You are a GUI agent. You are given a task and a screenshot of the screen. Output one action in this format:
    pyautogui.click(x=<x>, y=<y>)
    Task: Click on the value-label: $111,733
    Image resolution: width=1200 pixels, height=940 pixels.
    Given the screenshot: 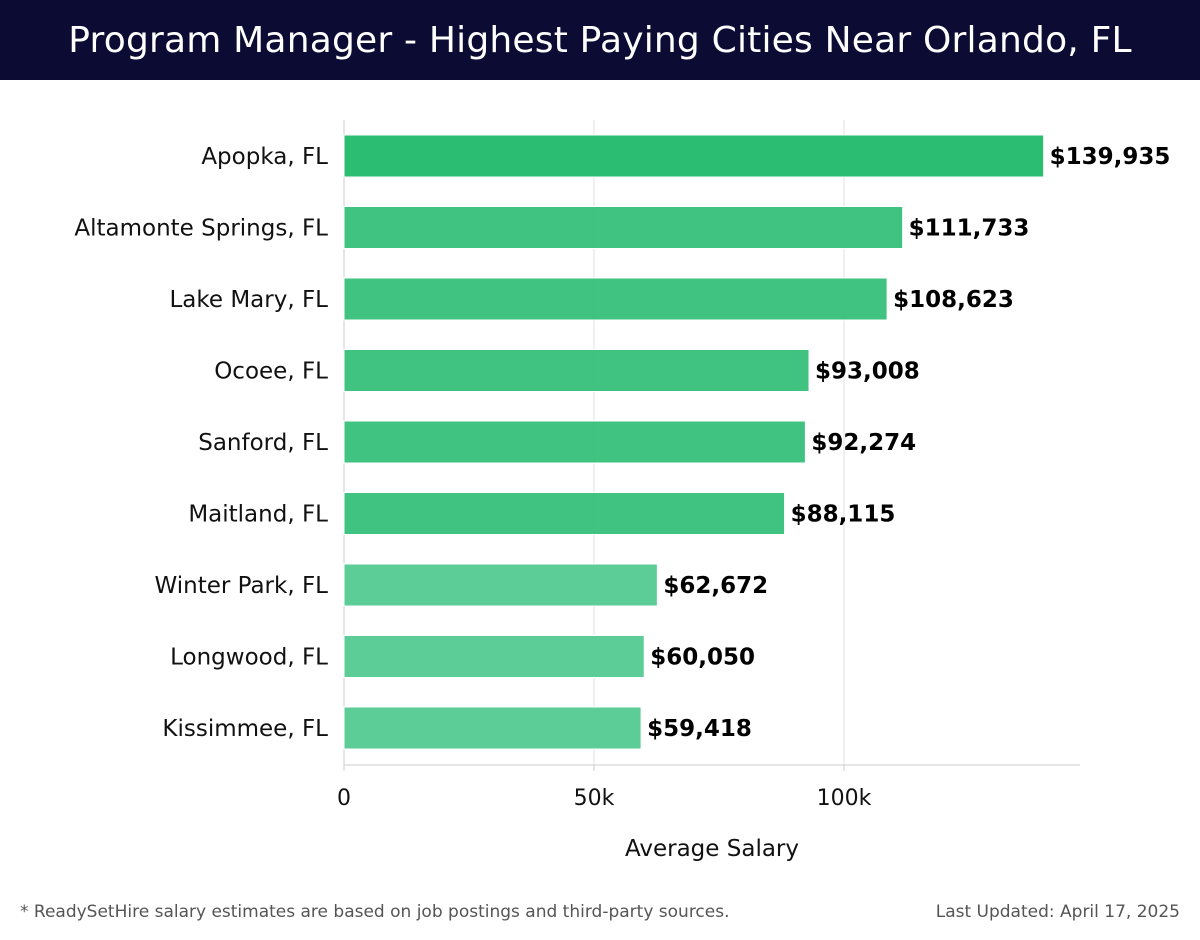 What is the action you would take?
    pyautogui.click(x=969, y=229)
    